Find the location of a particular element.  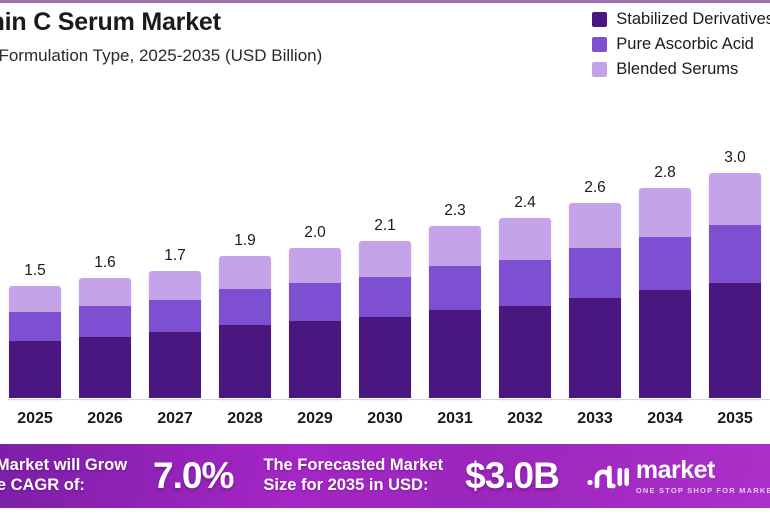

brand-logo: market ONE STOP SHOP FOR MARKET is located at coordinates (677, 475).